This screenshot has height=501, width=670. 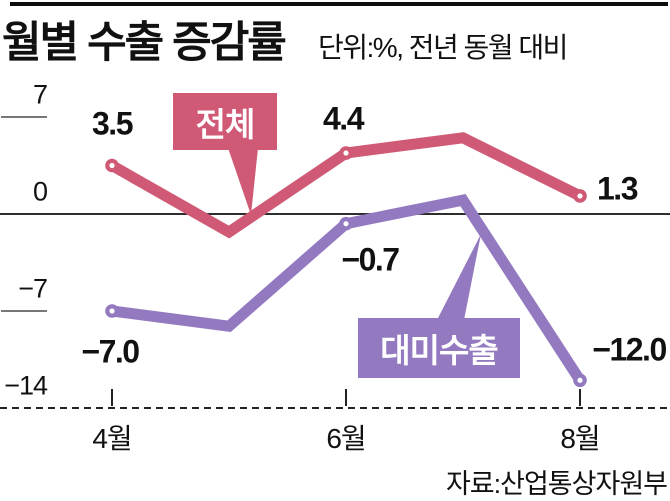 What do you see at coordinates (33, 288) in the screenshot?
I see `ytick-label: −7` at bounding box center [33, 288].